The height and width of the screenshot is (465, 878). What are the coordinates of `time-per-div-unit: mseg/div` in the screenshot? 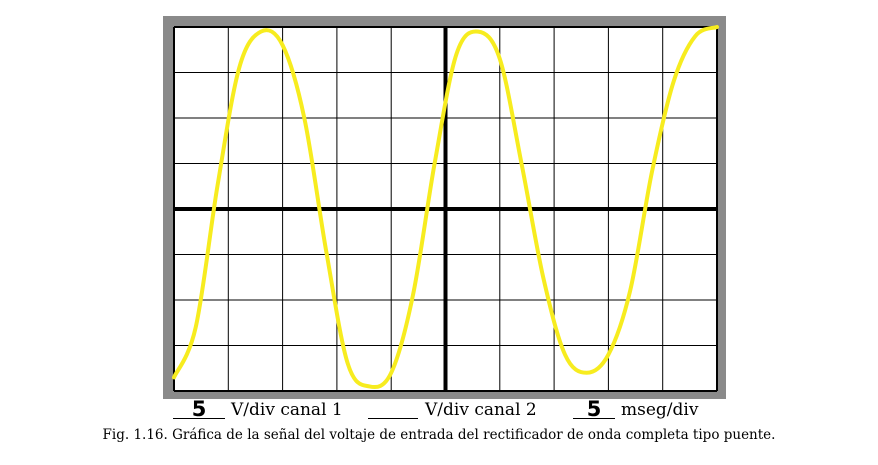 It's located at (660, 410).